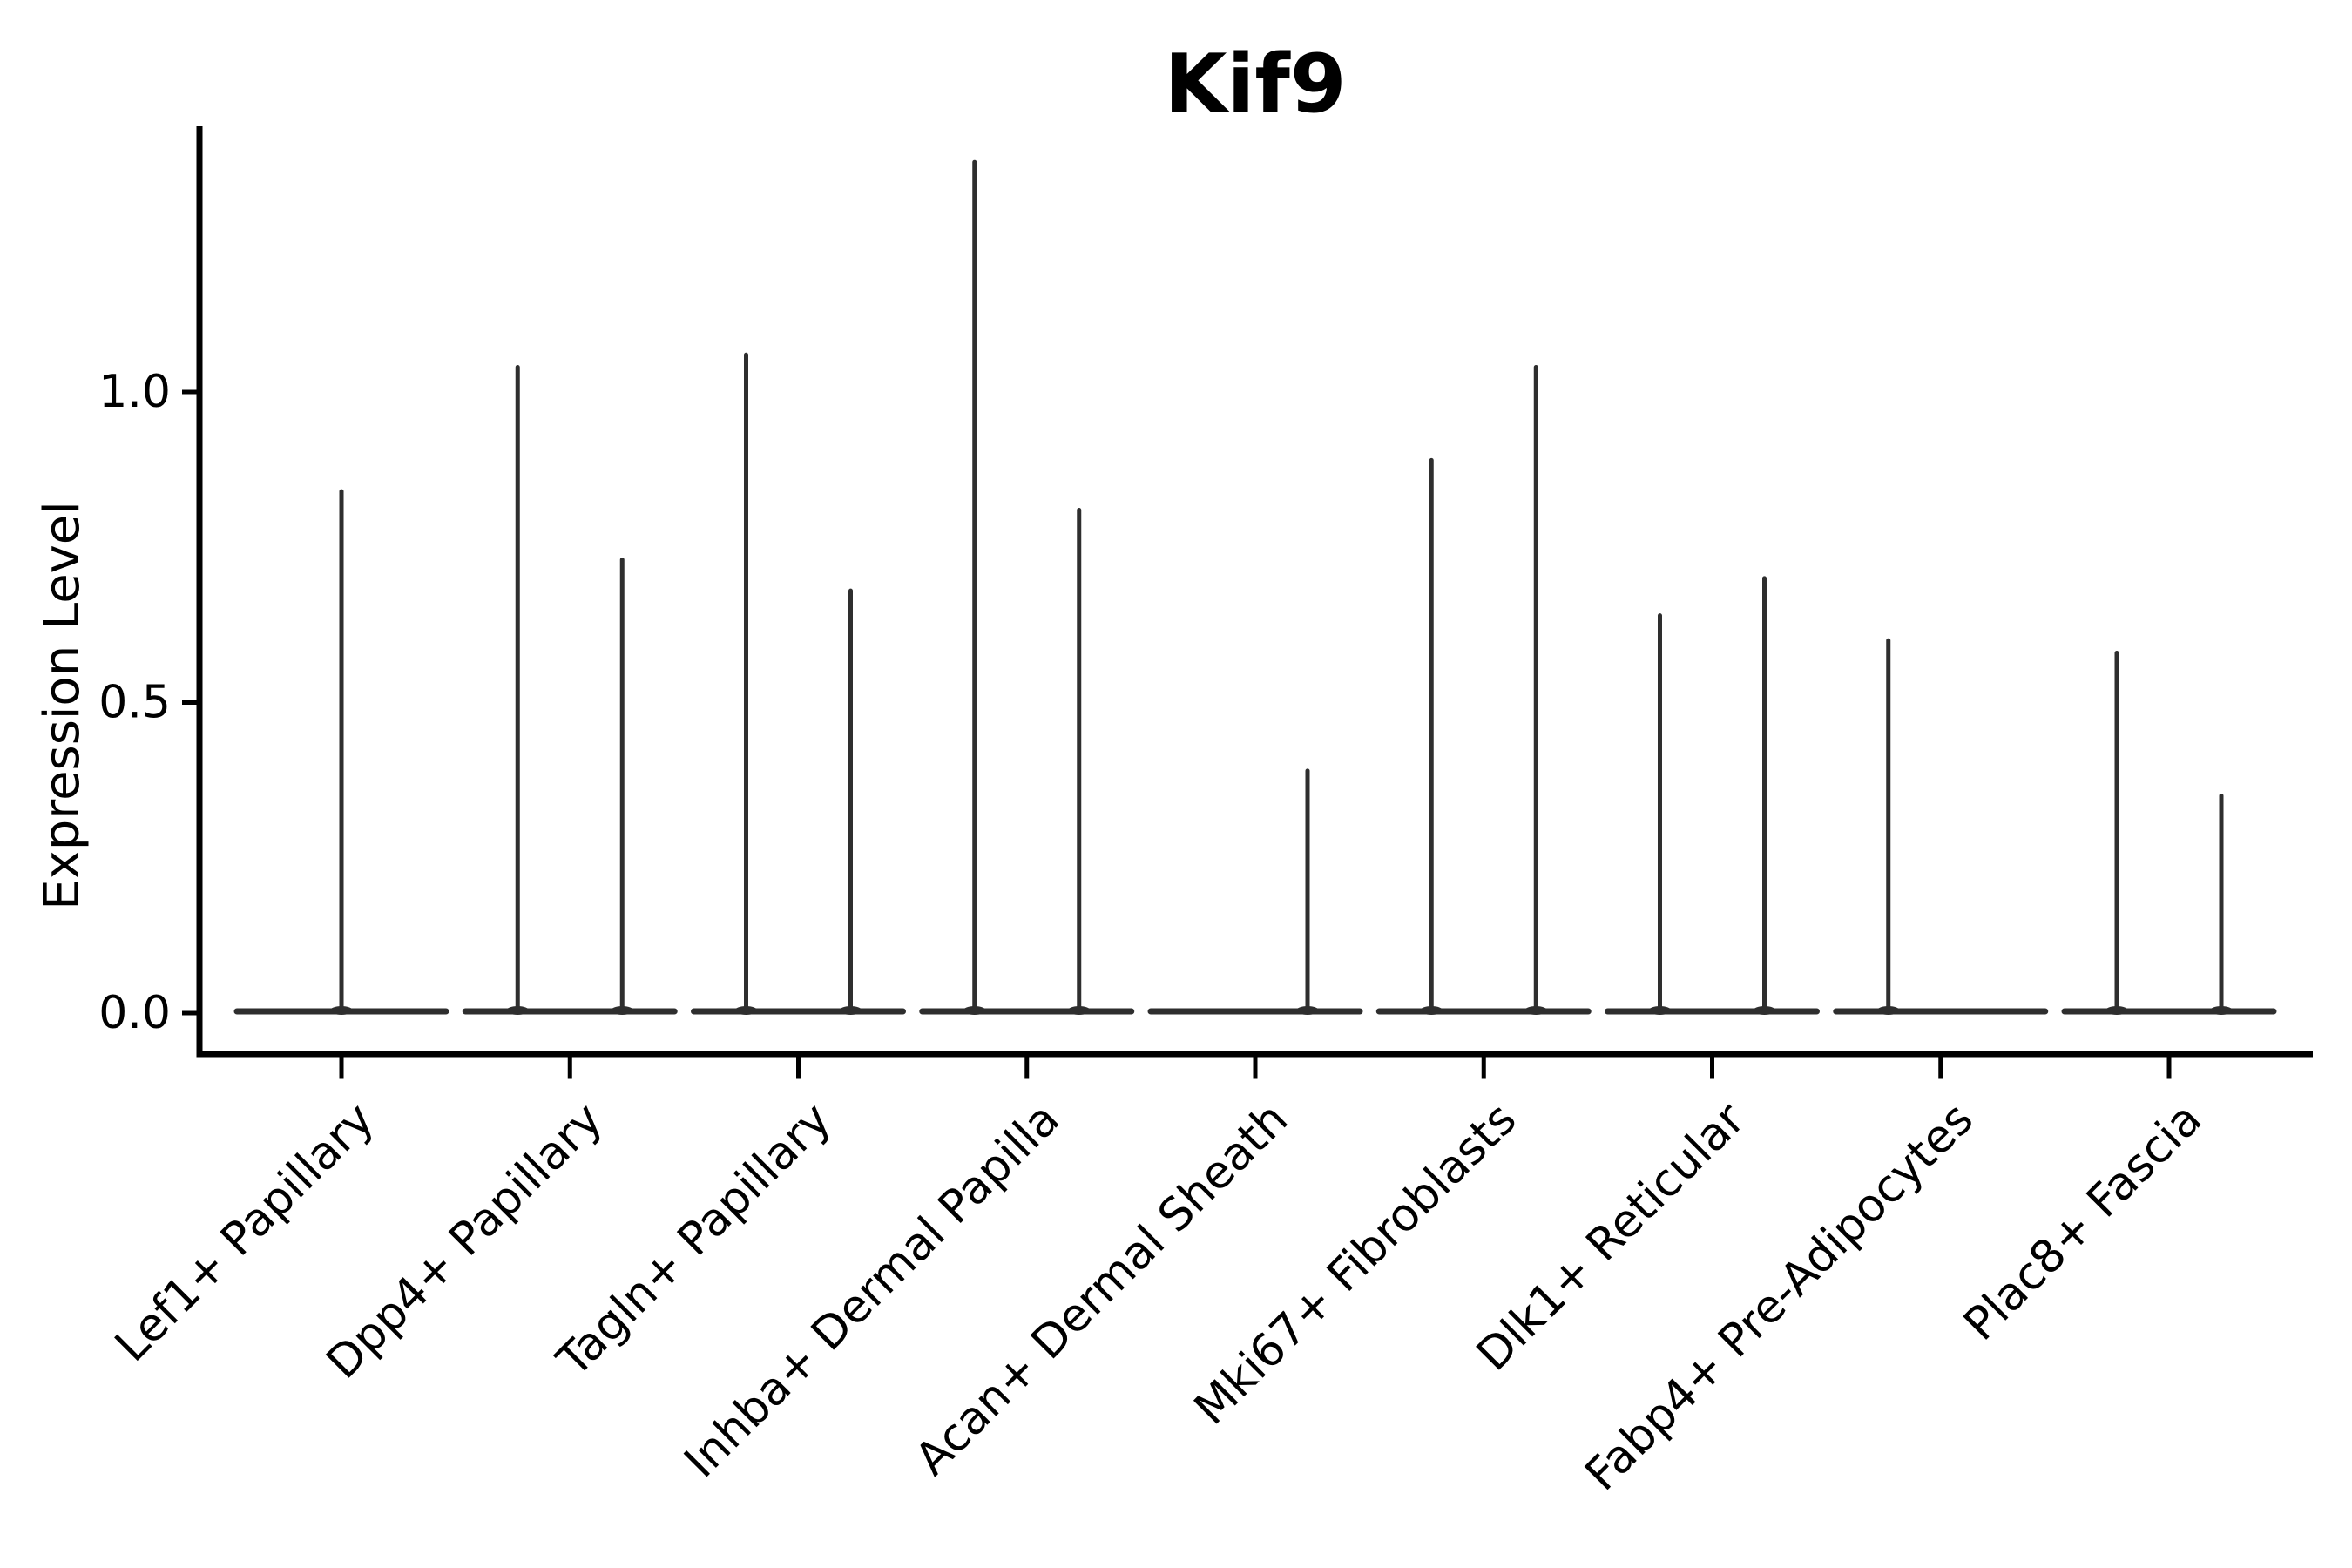 The image size is (2352, 1568). Describe the element at coordinates (1255, 84) in the screenshot. I see `chart-title: Kif9` at that location.